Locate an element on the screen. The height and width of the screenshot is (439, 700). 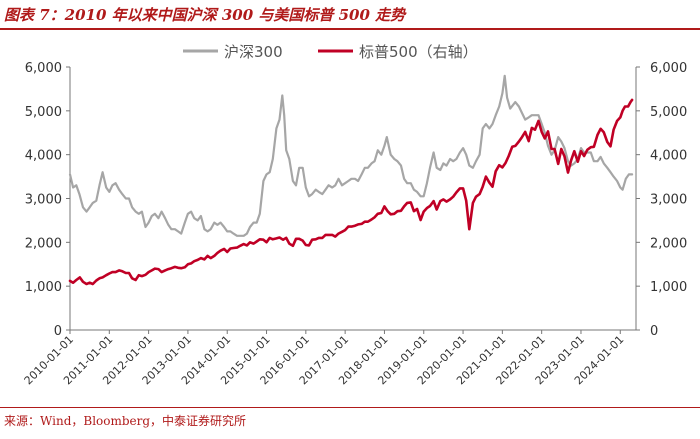
y-left-tick-label: 1,000 is located at coordinates (43, 287).